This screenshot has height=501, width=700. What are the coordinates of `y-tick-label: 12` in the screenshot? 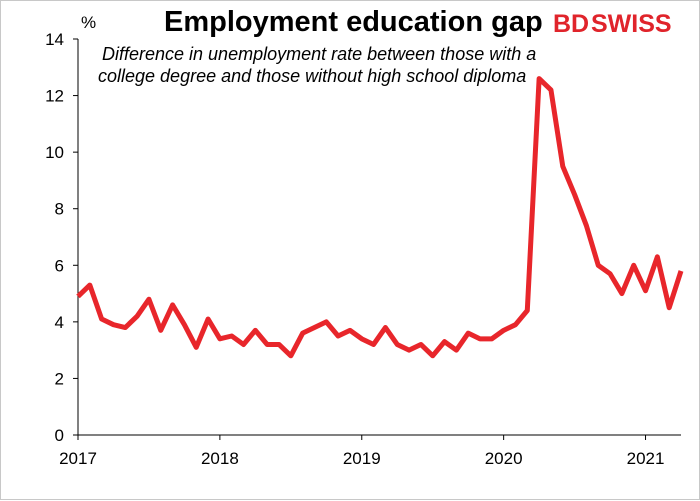 It's located at (54, 96).